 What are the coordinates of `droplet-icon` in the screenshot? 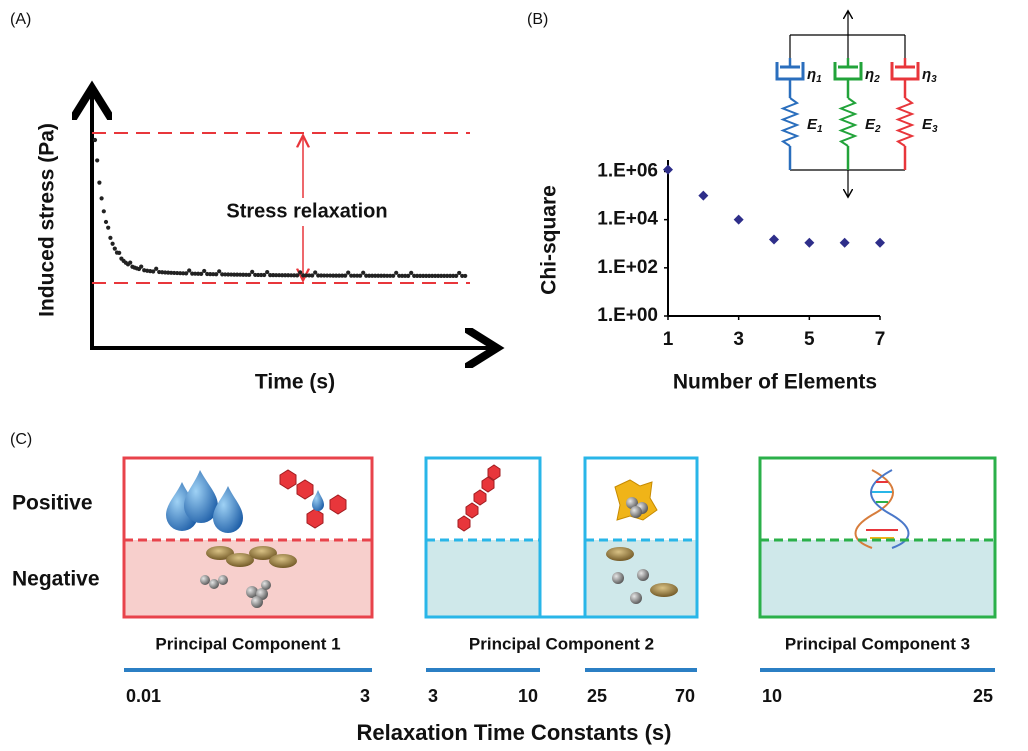 It's located at (318, 500).